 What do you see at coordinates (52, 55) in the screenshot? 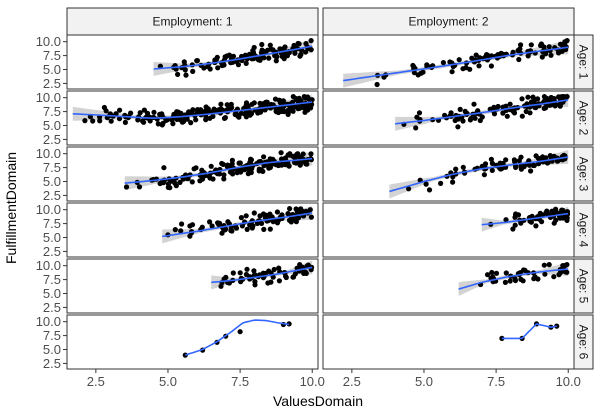
I see `y-tick-label: 7.5` at bounding box center [52, 55].